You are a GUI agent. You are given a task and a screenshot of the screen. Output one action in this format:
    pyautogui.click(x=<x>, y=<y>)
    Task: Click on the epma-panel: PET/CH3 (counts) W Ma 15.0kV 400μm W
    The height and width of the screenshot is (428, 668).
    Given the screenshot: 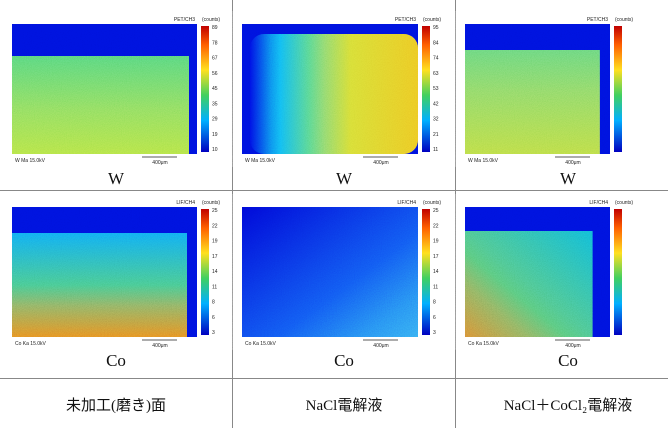 What is the action you would take?
    pyautogui.click(x=549, y=102)
    